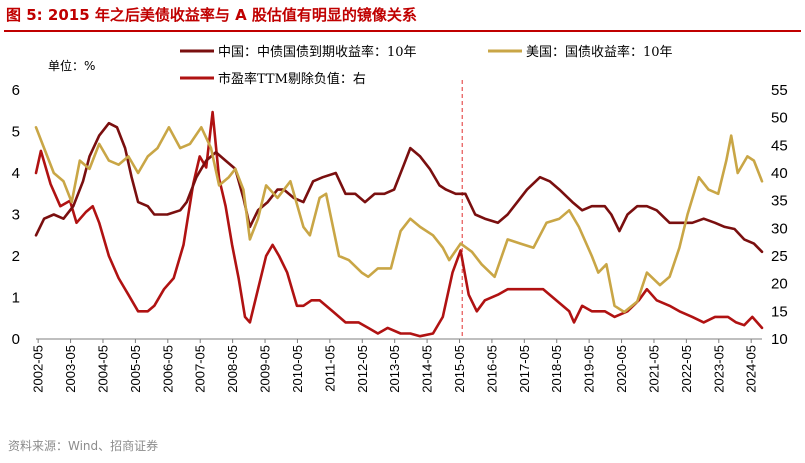 This screenshot has width=805, height=463. I want to click on y-left-tick-label: 5, so click(16, 132).